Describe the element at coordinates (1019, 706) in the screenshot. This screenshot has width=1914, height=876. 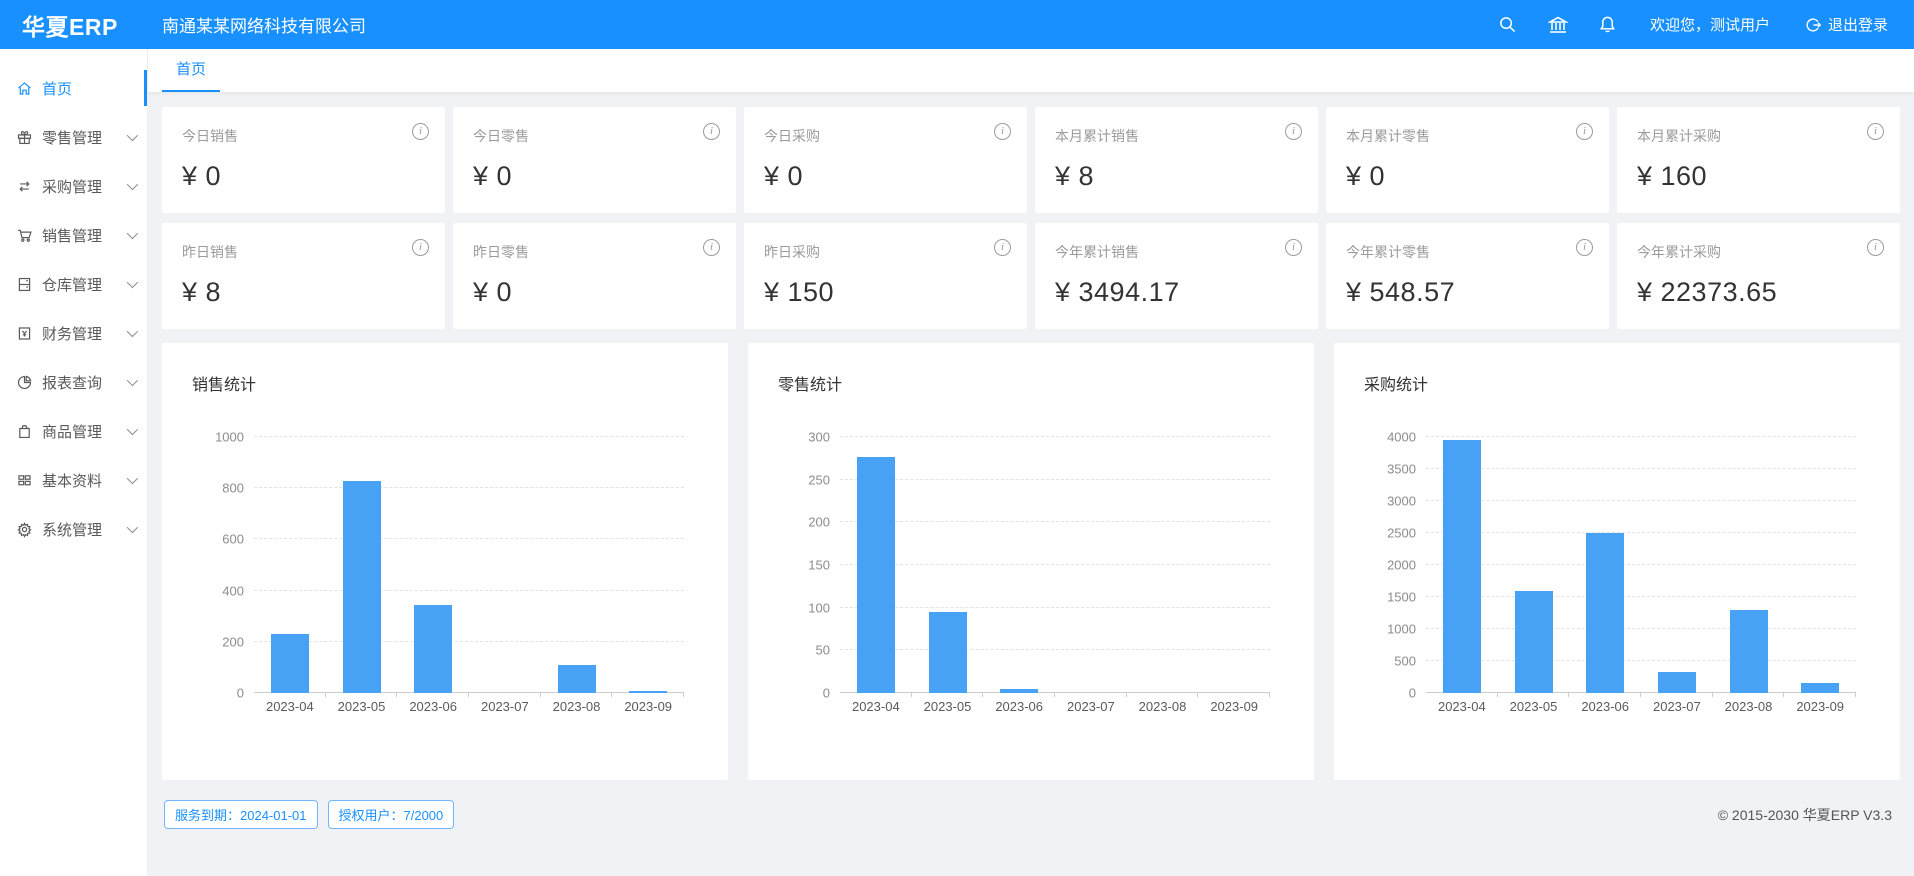
I see `x-axis-tick-label: 2023-06` at that location.